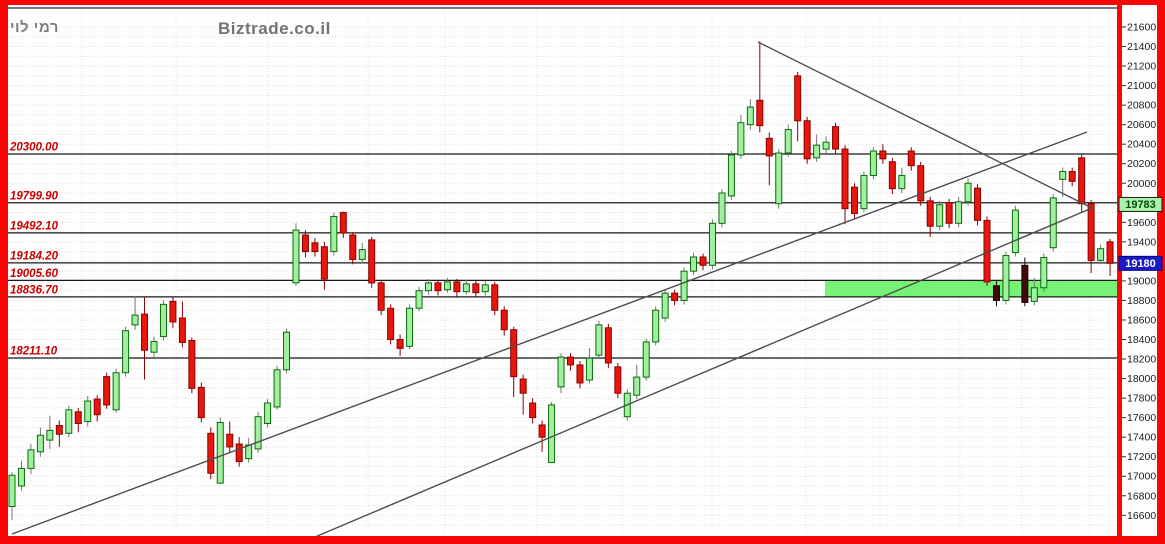 This screenshot has height=544, width=1165. Describe the element at coordinates (1141, 184) in the screenshot. I see `axis-tick-label: 20000` at that location.